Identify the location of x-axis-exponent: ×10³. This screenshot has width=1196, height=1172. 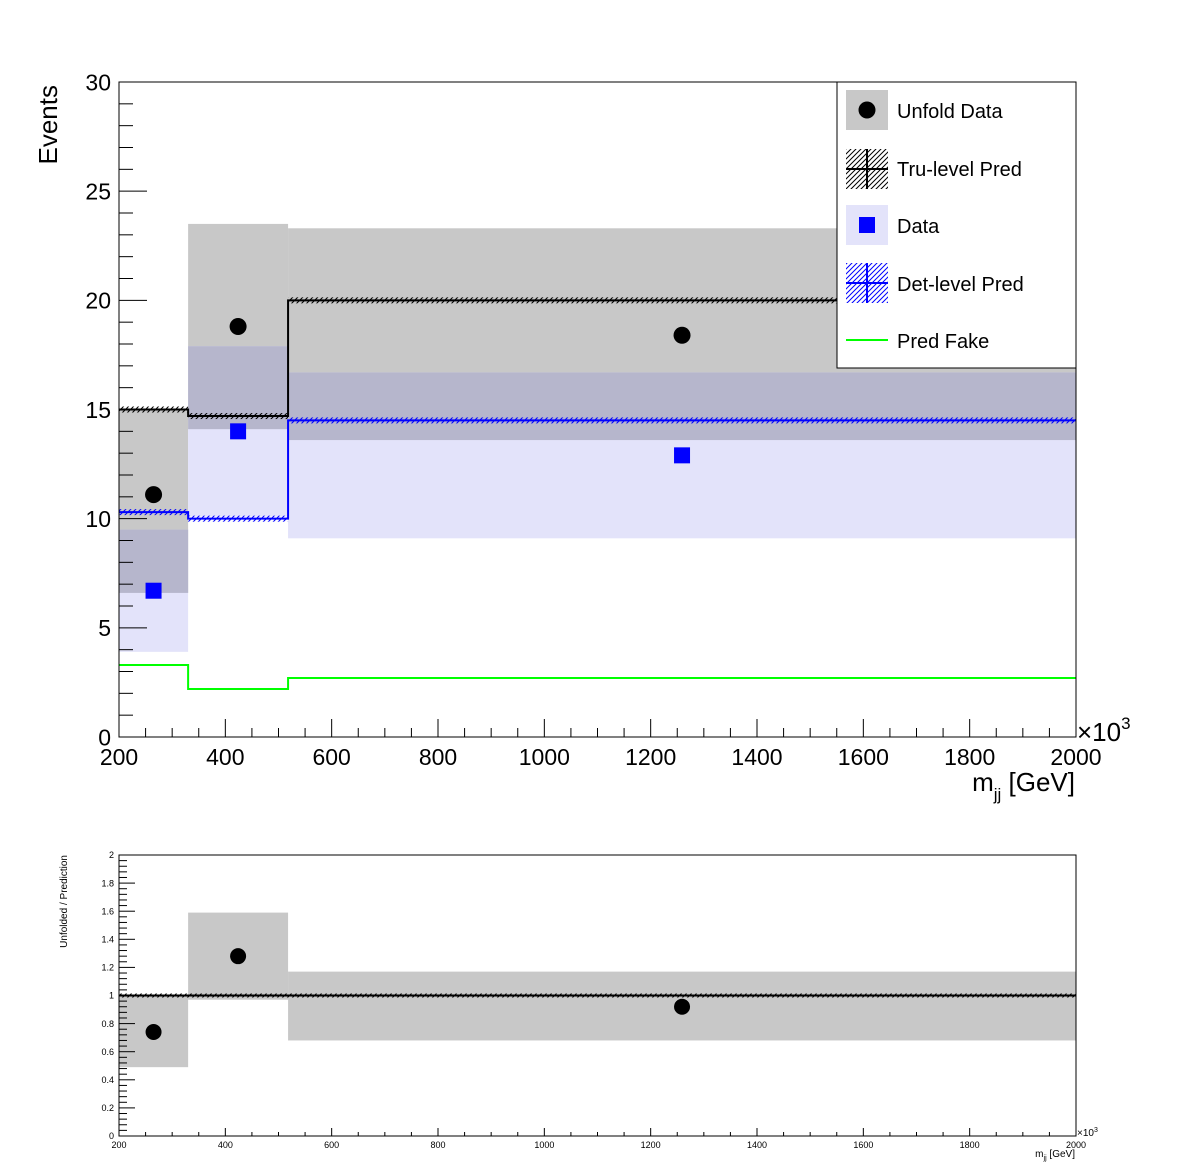
(1104, 730).